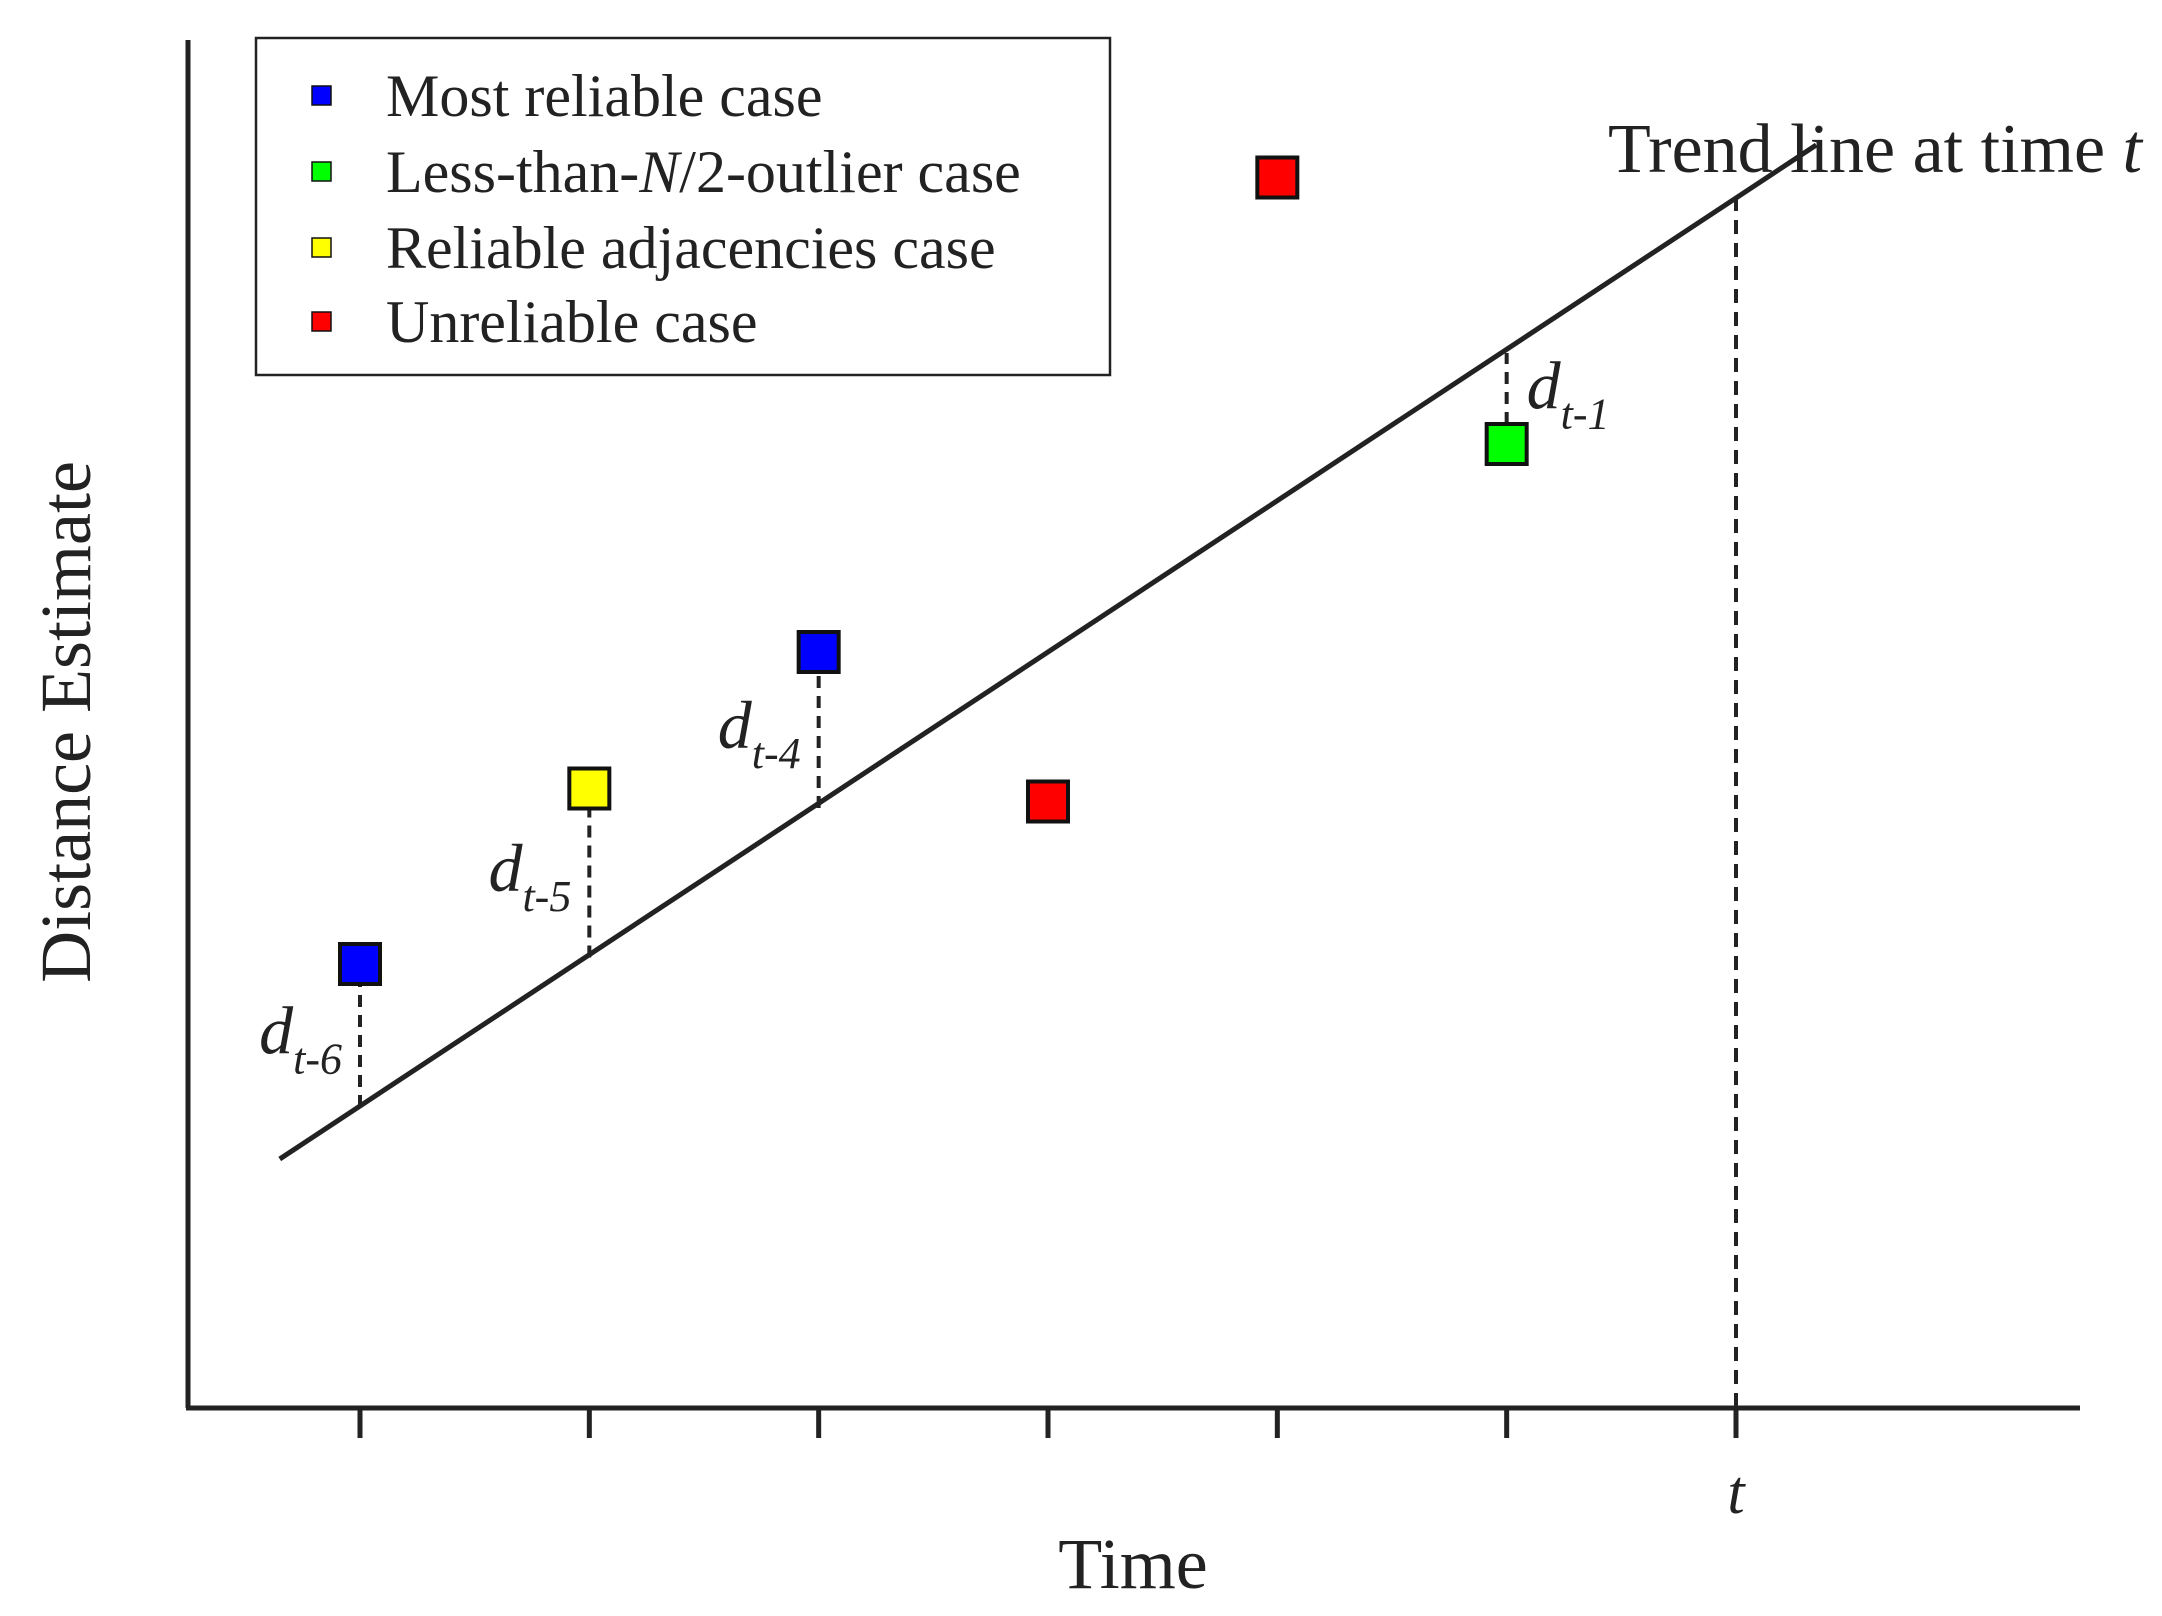 This screenshot has height=1616, width=2162. Describe the element at coordinates (512, 172) in the screenshot. I see `legend-label-part: Less-than-` at that location.